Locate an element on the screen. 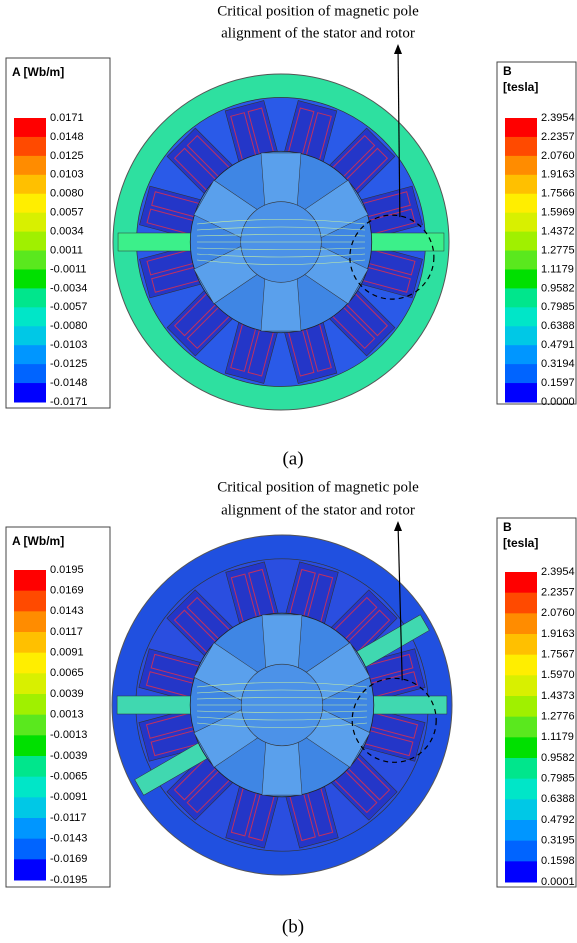  legend-label: 0.0169 is located at coordinates (67, 591).